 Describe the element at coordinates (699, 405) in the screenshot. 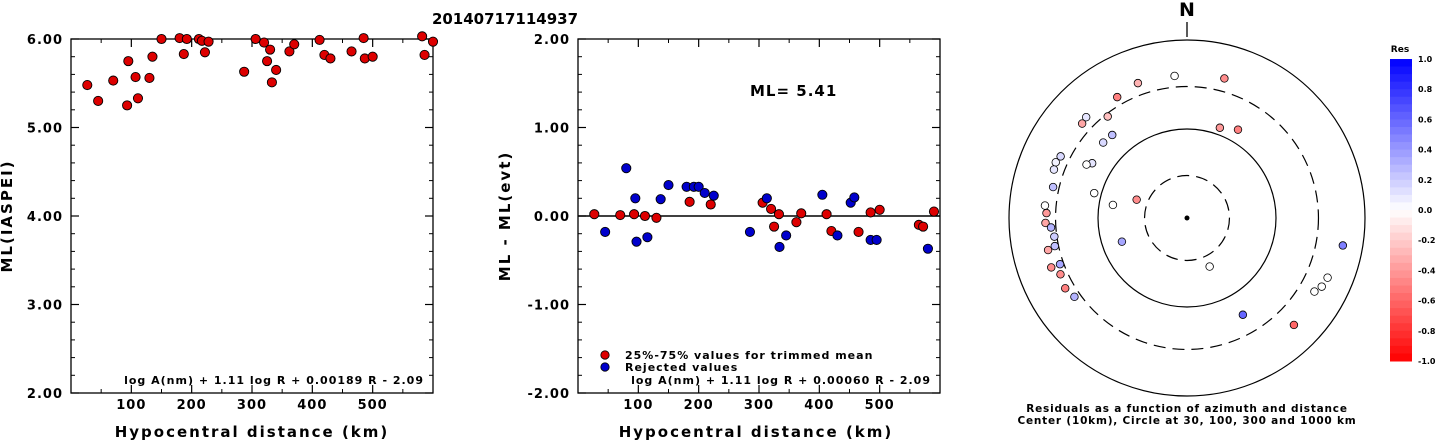

I see `x-tick-label: 200` at that location.